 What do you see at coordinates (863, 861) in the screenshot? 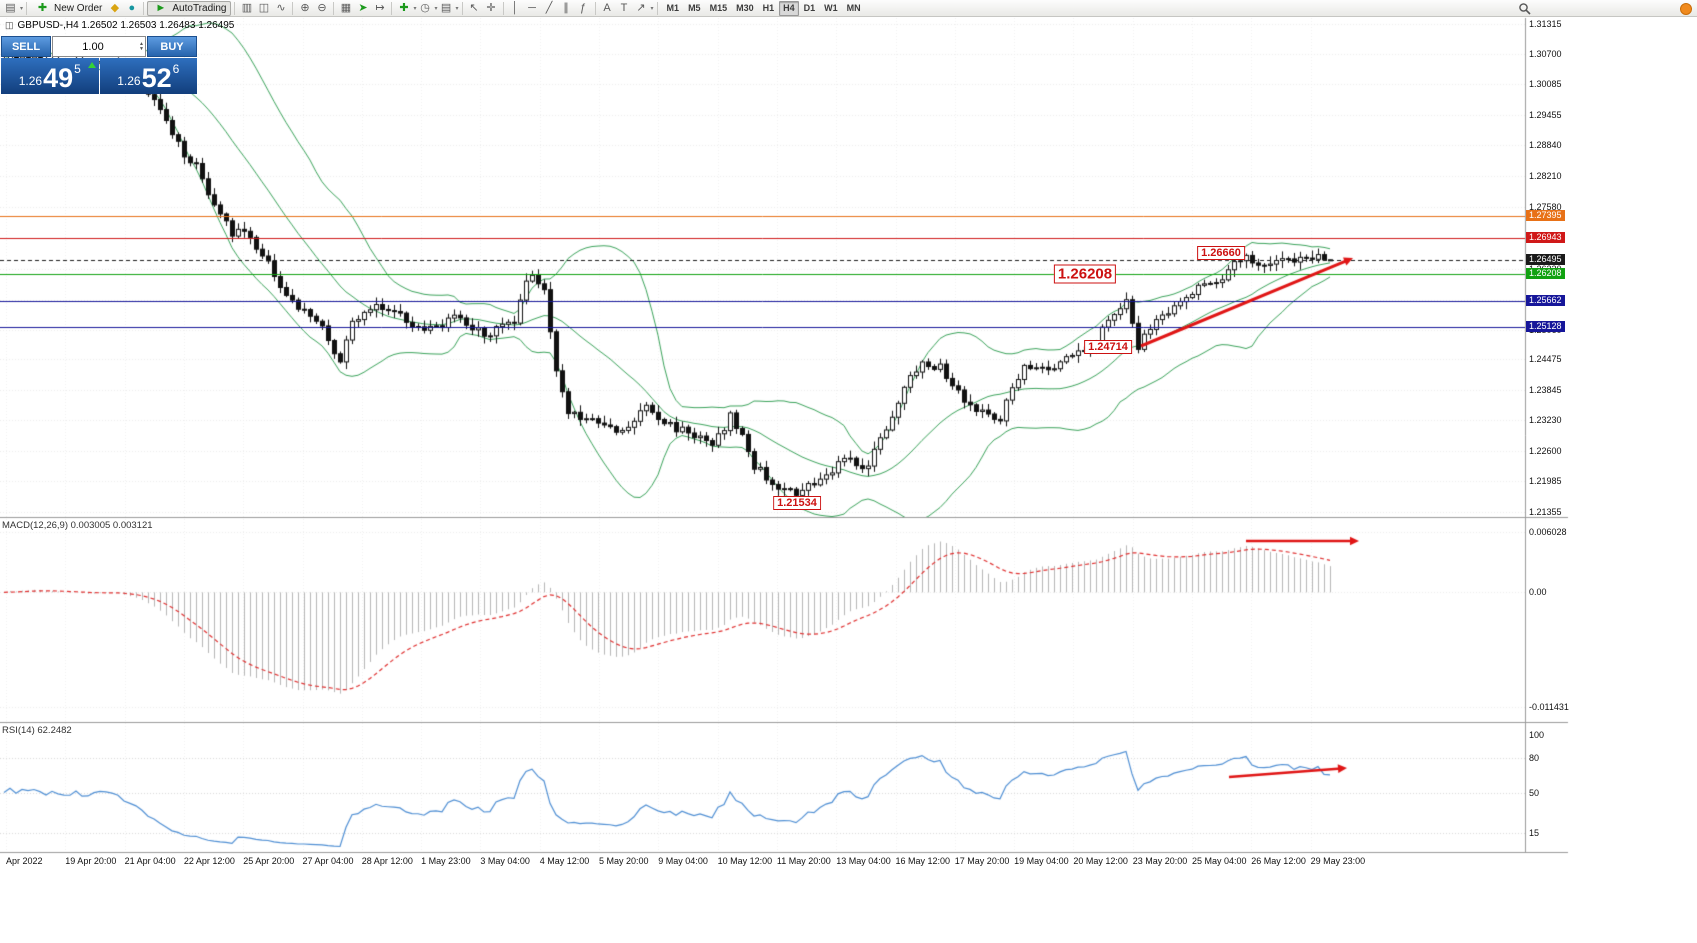
I see `time-axis-label: 13 May 04:00` at bounding box center [863, 861].